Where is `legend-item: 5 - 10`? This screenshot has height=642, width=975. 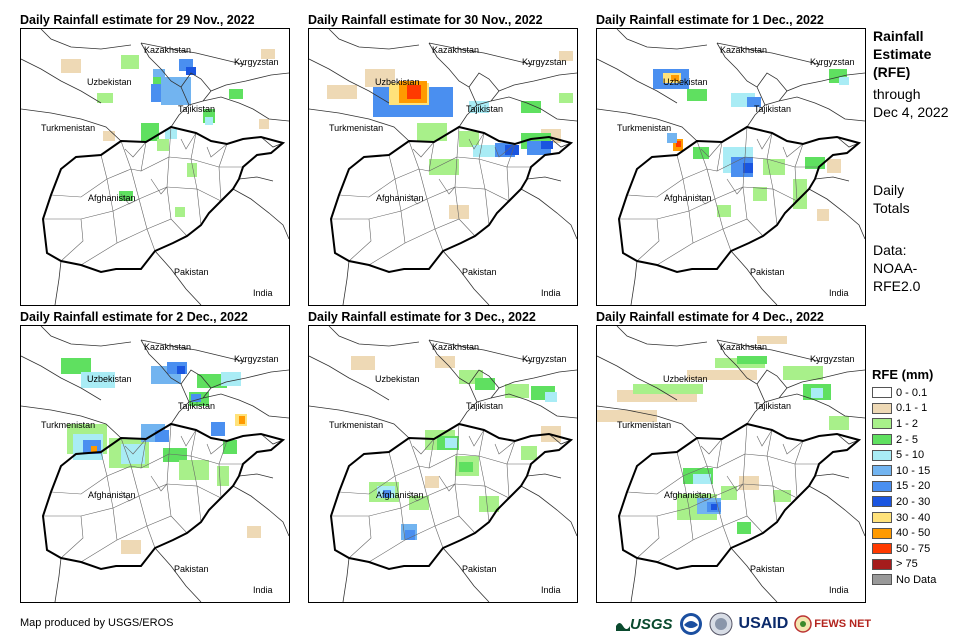
legend-item: 5 - 10 is located at coordinates (904, 455).